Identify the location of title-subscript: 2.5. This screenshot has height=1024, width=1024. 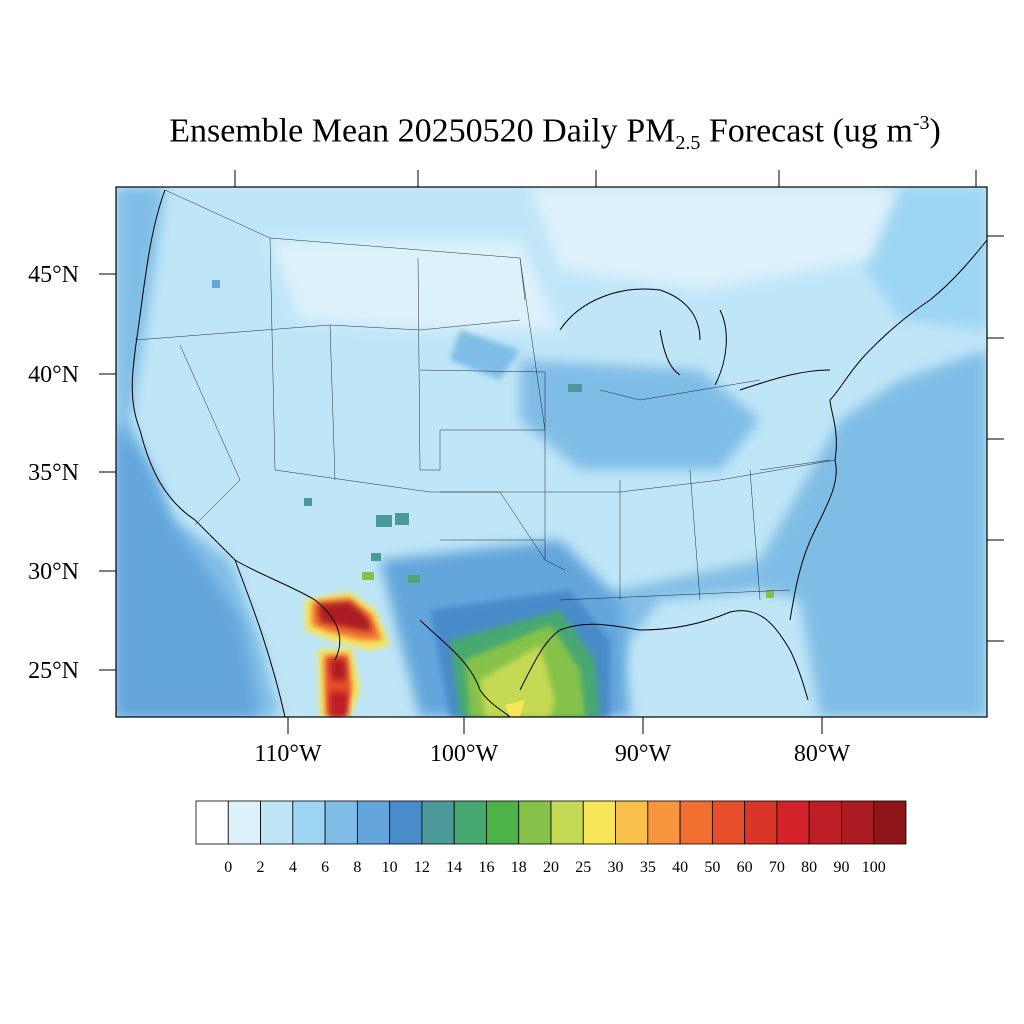
(688, 143).